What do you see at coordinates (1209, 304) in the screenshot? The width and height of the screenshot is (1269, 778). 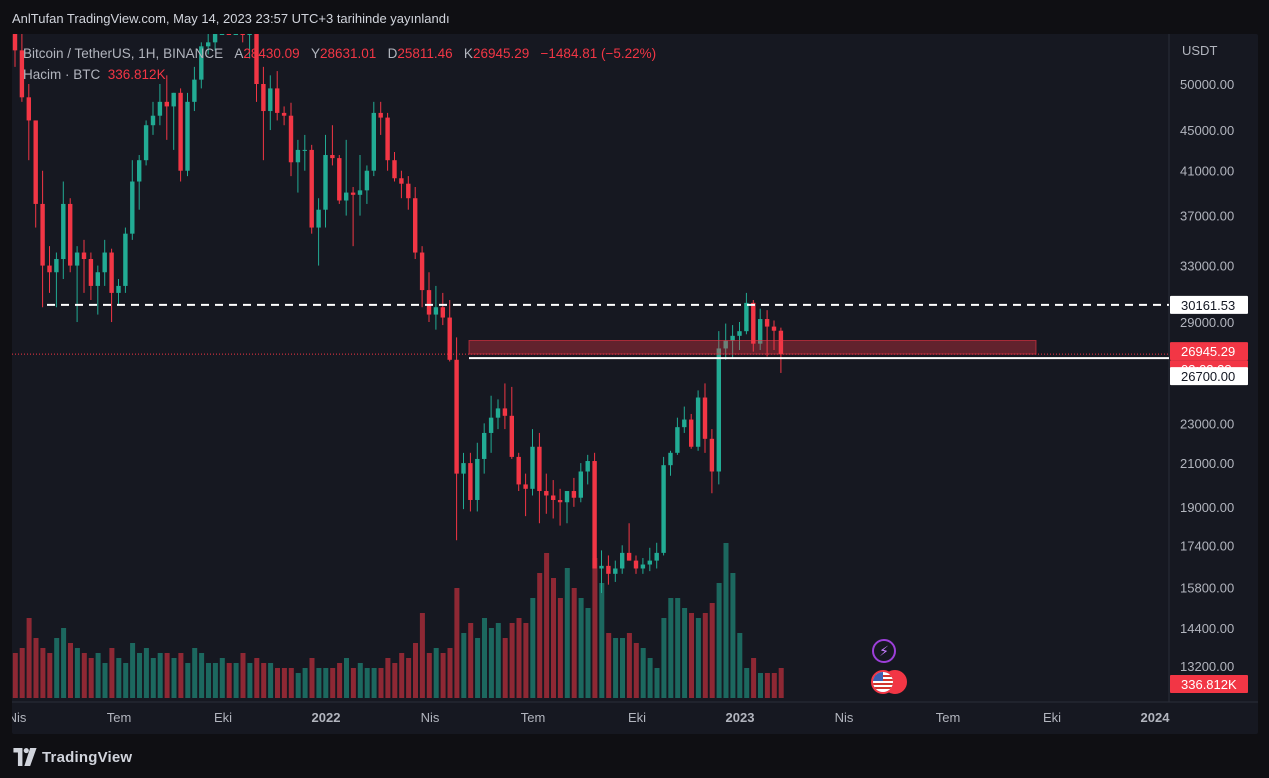 I see `dashed-level-label-bg` at bounding box center [1209, 304].